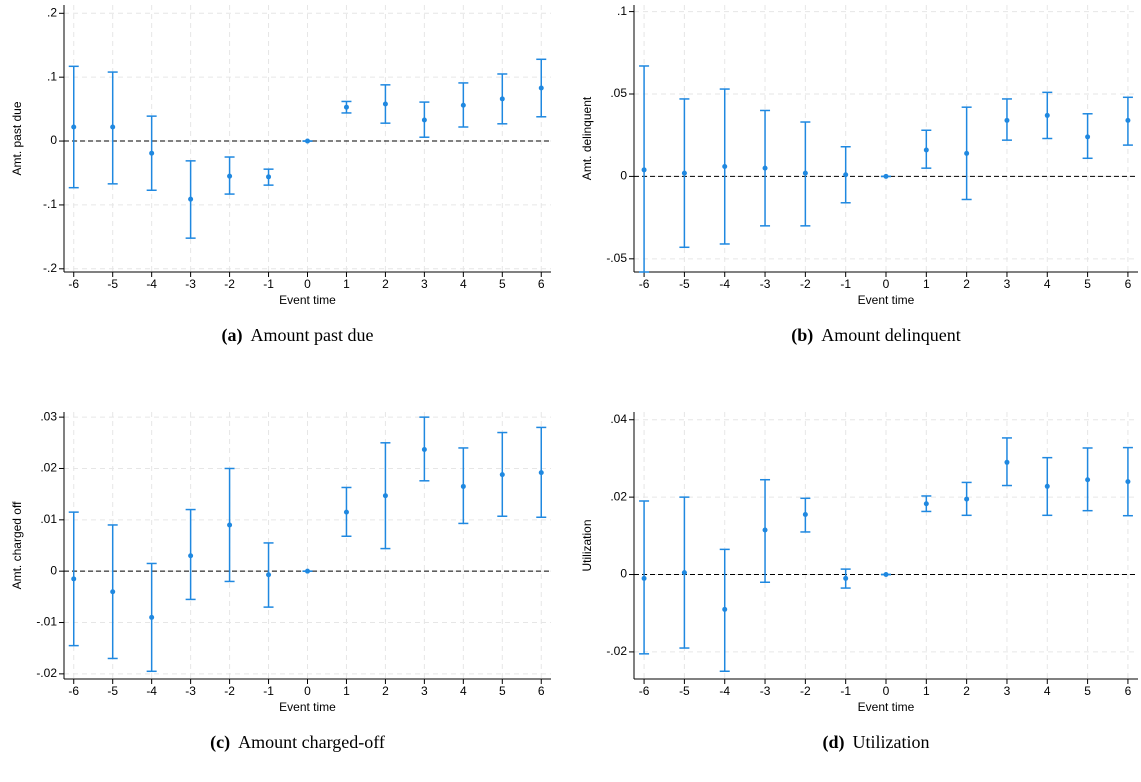  Describe the element at coordinates (48, 416) in the screenshot. I see `y-tick-label: .03` at that location.